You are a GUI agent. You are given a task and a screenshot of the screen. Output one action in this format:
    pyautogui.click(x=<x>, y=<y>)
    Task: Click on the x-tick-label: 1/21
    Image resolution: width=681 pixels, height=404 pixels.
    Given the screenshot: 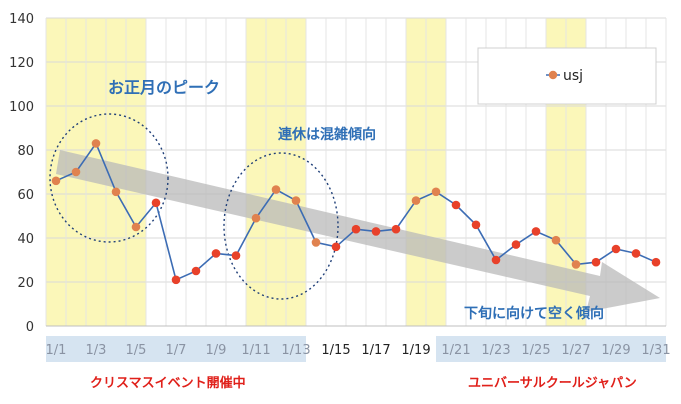 What is the action you would take?
    pyautogui.click(x=455, y=350)
    